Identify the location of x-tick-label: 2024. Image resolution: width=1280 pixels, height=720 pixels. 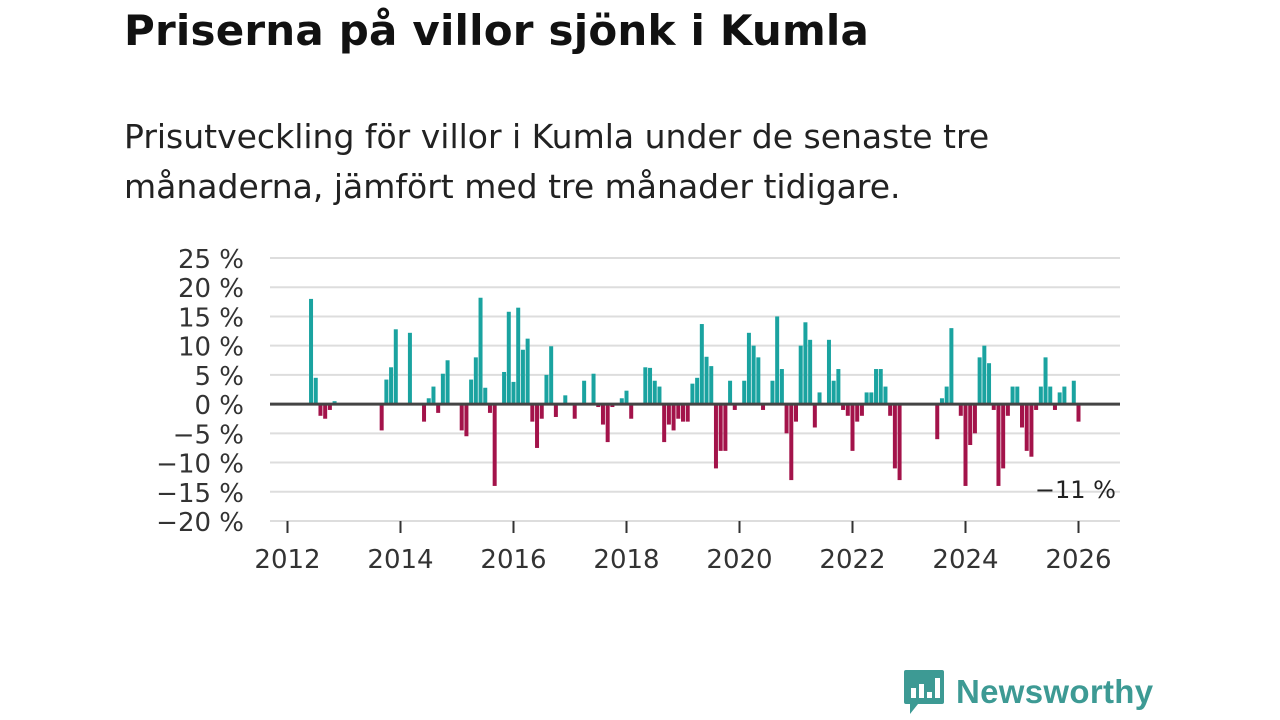
(965, 560).